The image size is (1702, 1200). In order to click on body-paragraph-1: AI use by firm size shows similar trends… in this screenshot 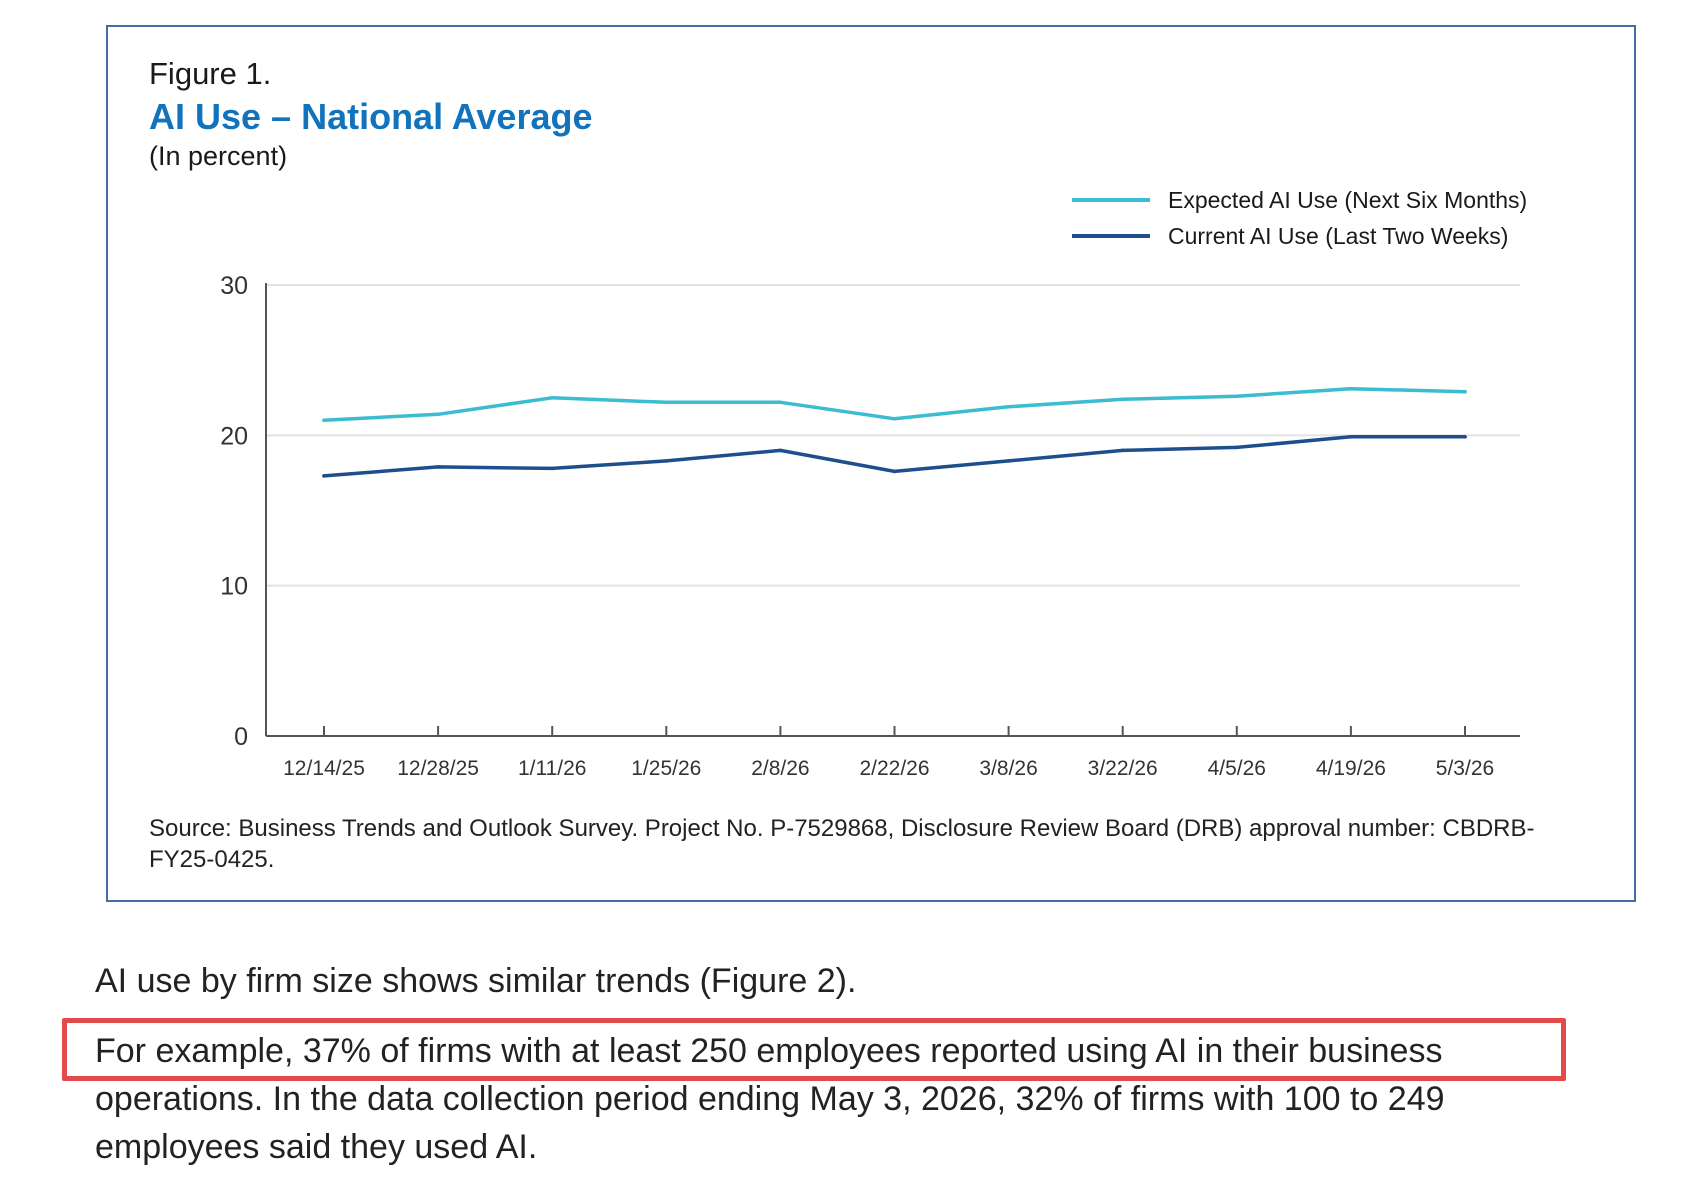, I will do `click(476, 981)`.